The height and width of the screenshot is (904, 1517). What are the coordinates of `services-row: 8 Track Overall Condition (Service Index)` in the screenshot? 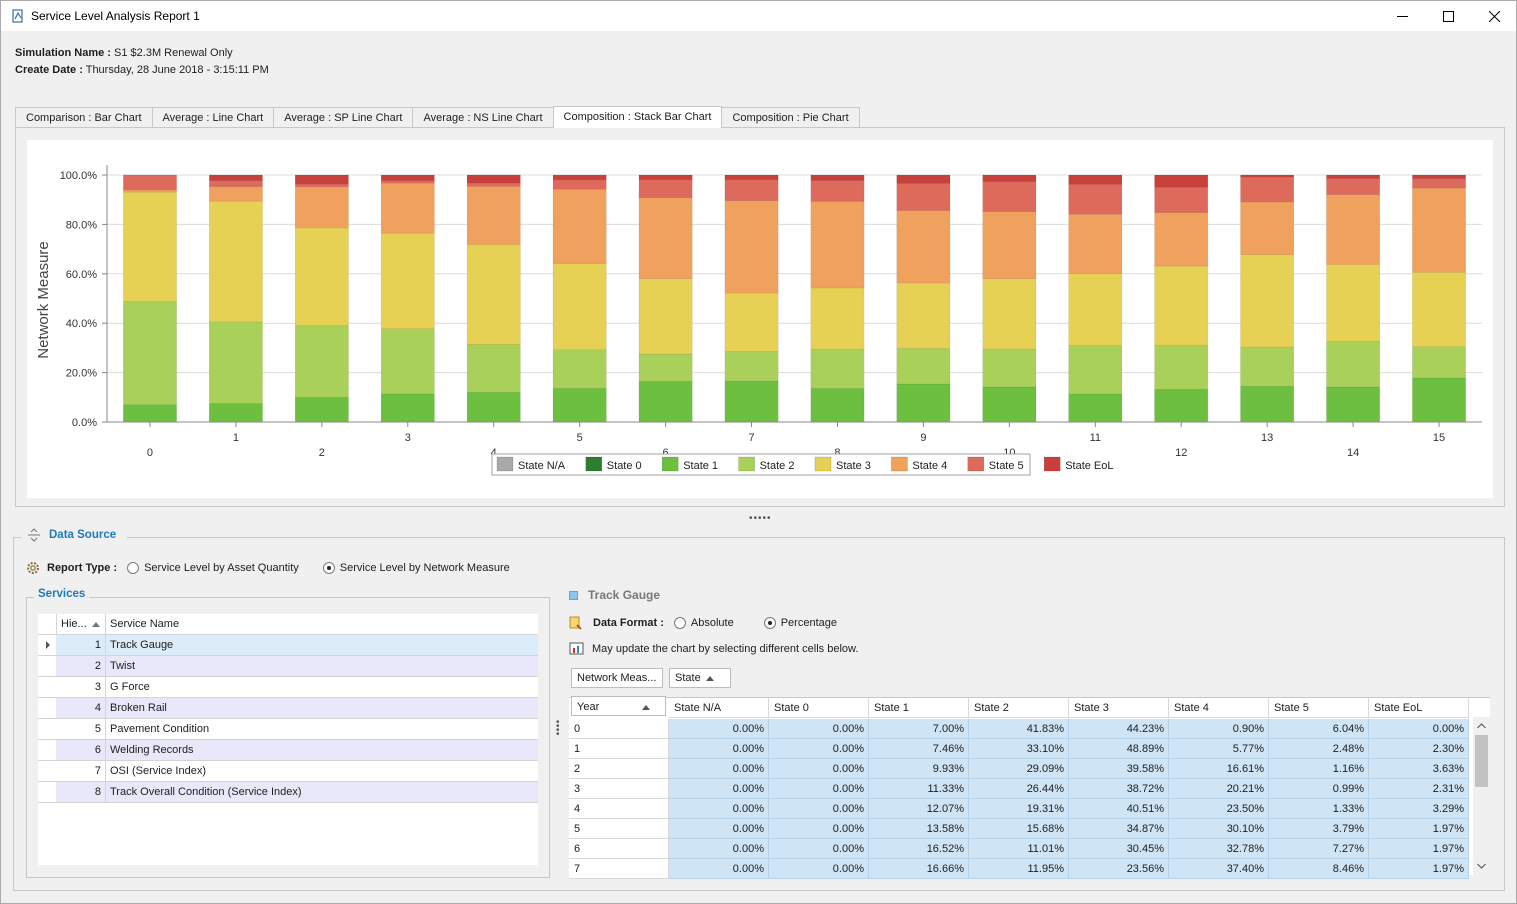 It's located at (288, 792).